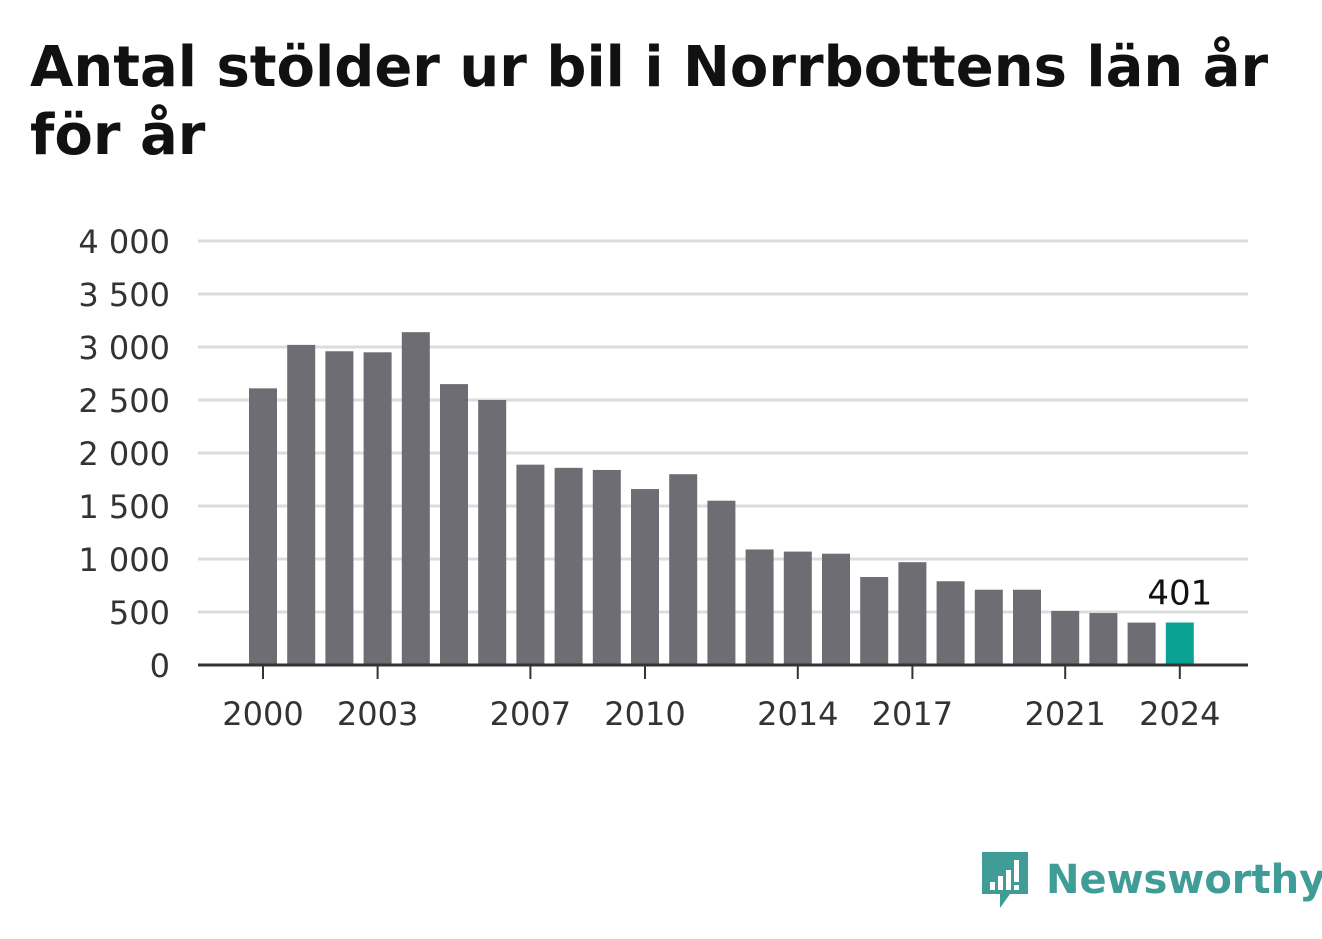 This screenshot has height=939, width=1322. Describe the element at coordinates (568, 566) in the screenshot. I see `bar-2008` at that location.